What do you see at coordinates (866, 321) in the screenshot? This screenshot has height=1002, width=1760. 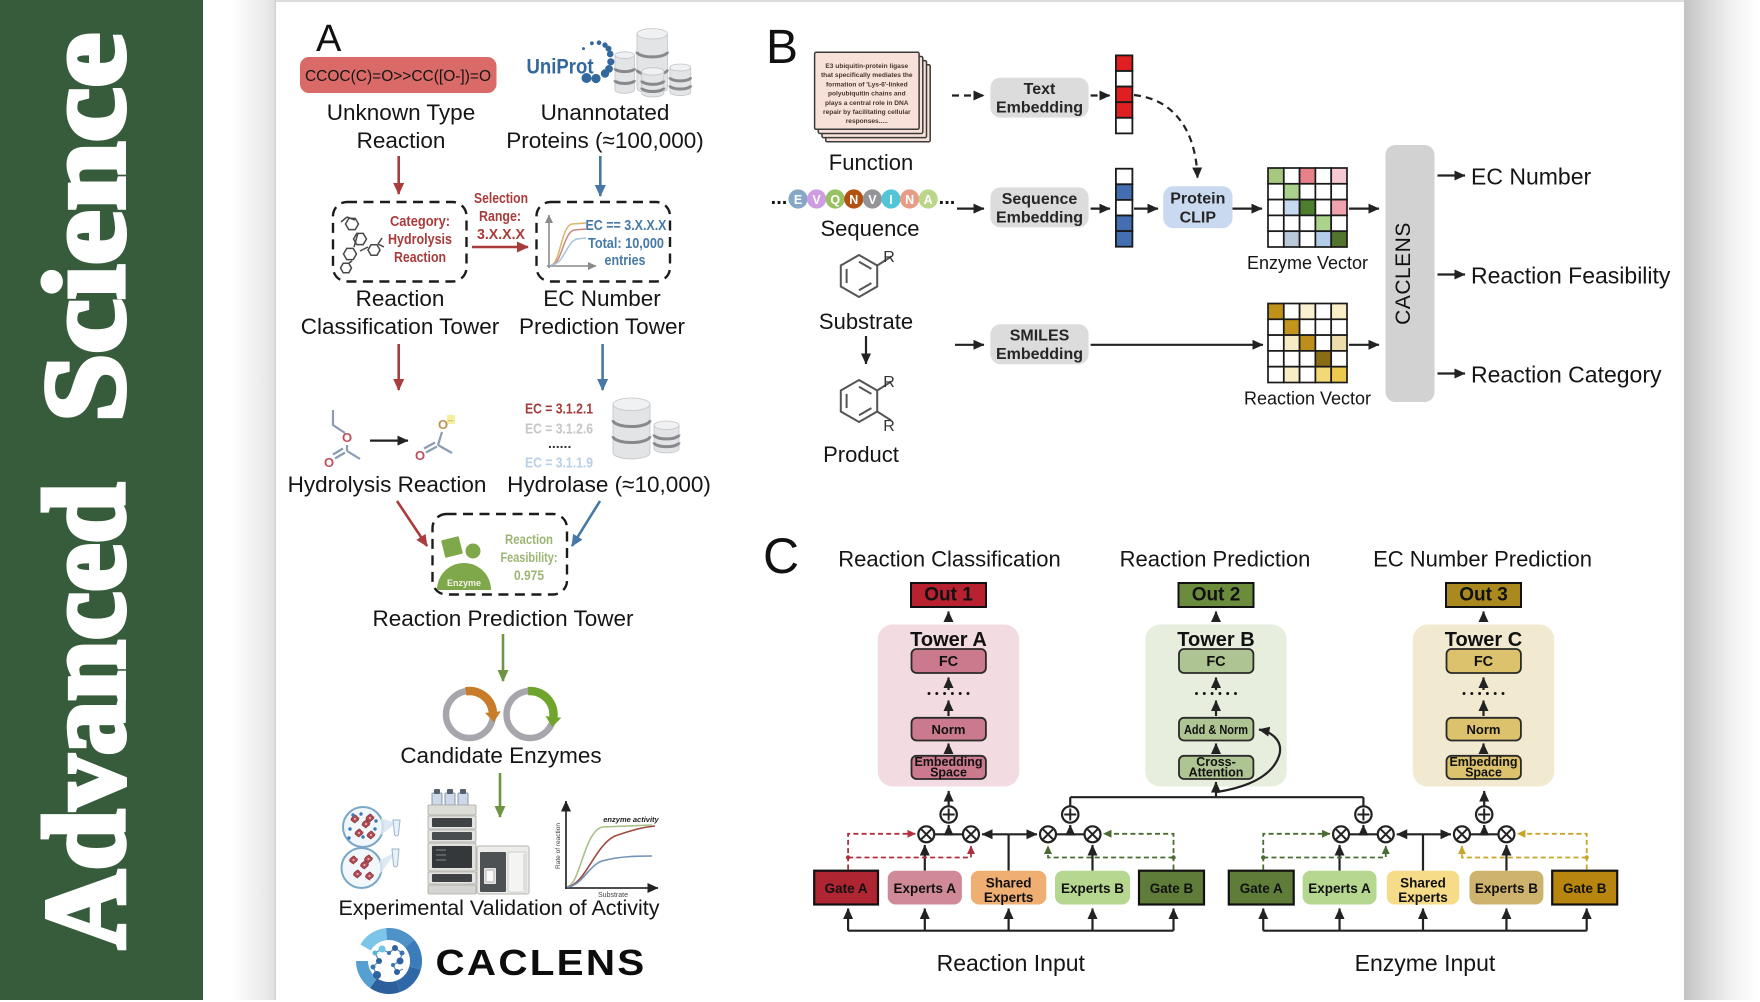 I see `svg-text: Substrate` at bounding box center [866, 321].